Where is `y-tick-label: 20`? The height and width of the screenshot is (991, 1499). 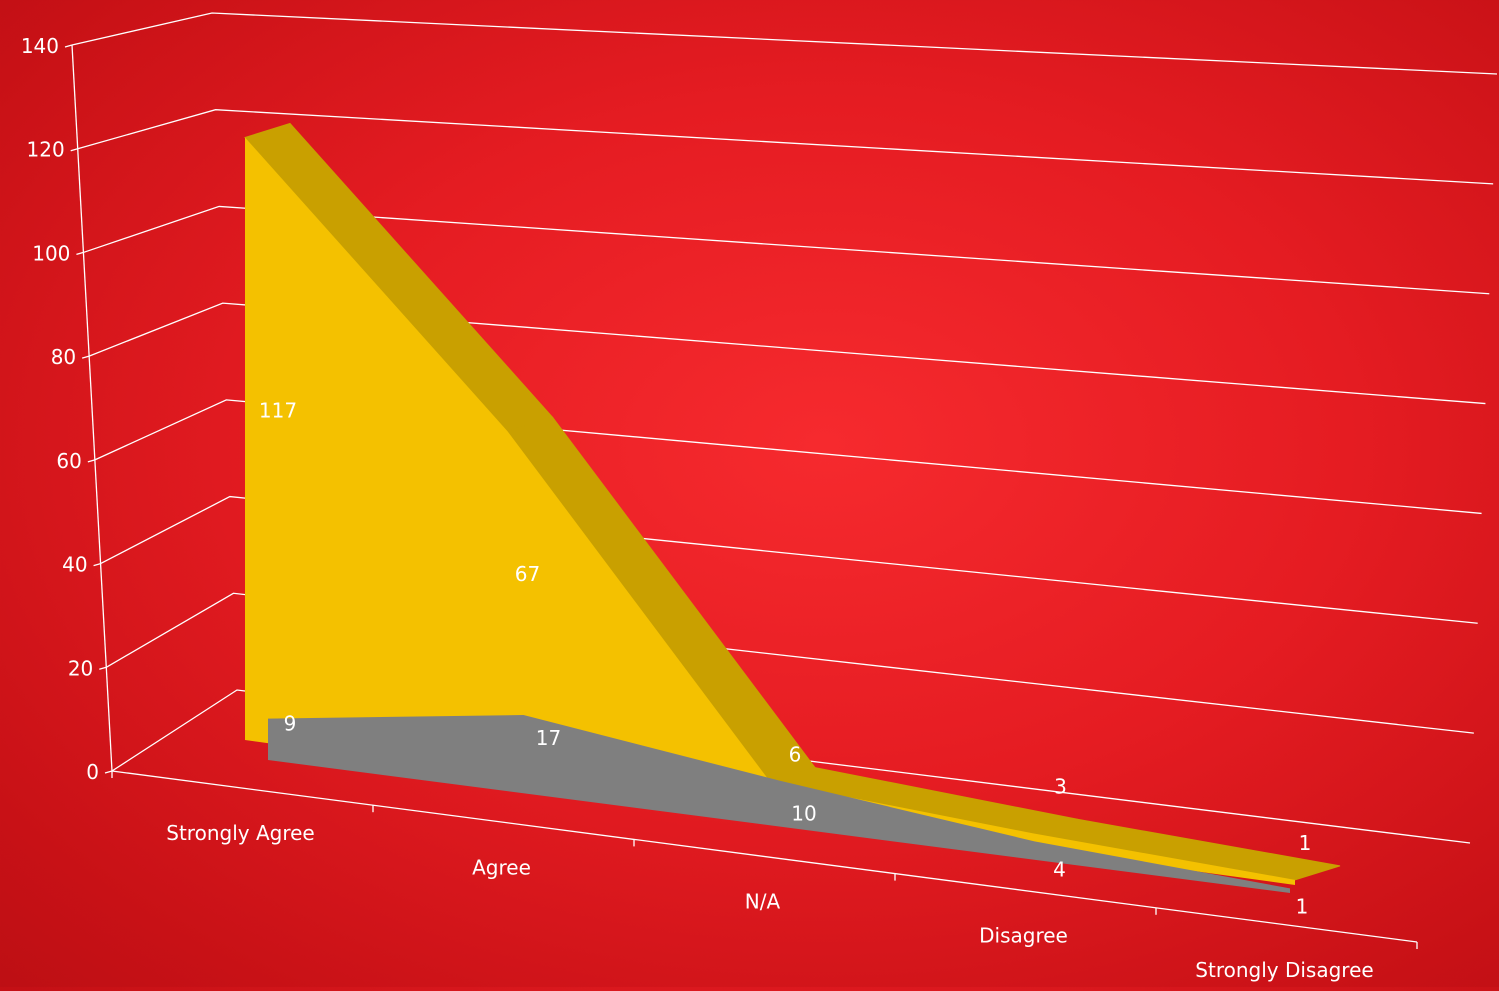
y-tick-label: 20 is located at coordinates (80, 668).